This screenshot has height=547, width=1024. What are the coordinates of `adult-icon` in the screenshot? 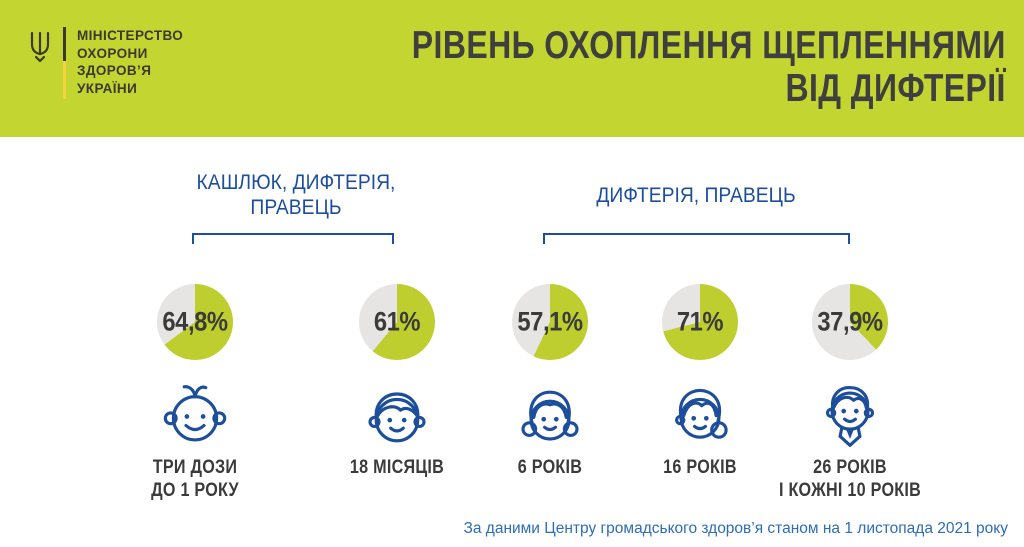 It's located at (850, 412).